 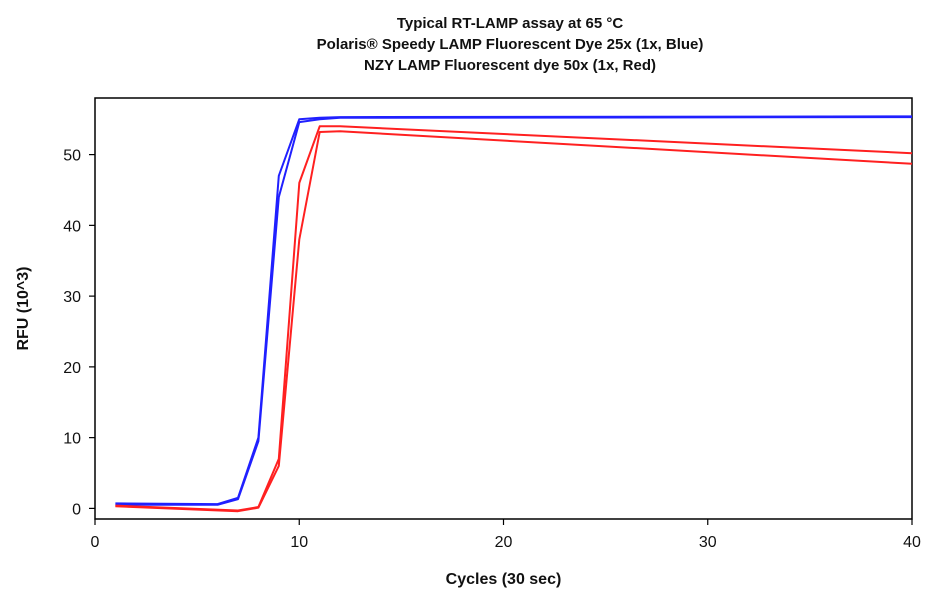 What do you see at coordinates (79, 333) in the screenshot?
I see `y-axis: 0 10 20 30 40 50` at bounding box center [79, 333].